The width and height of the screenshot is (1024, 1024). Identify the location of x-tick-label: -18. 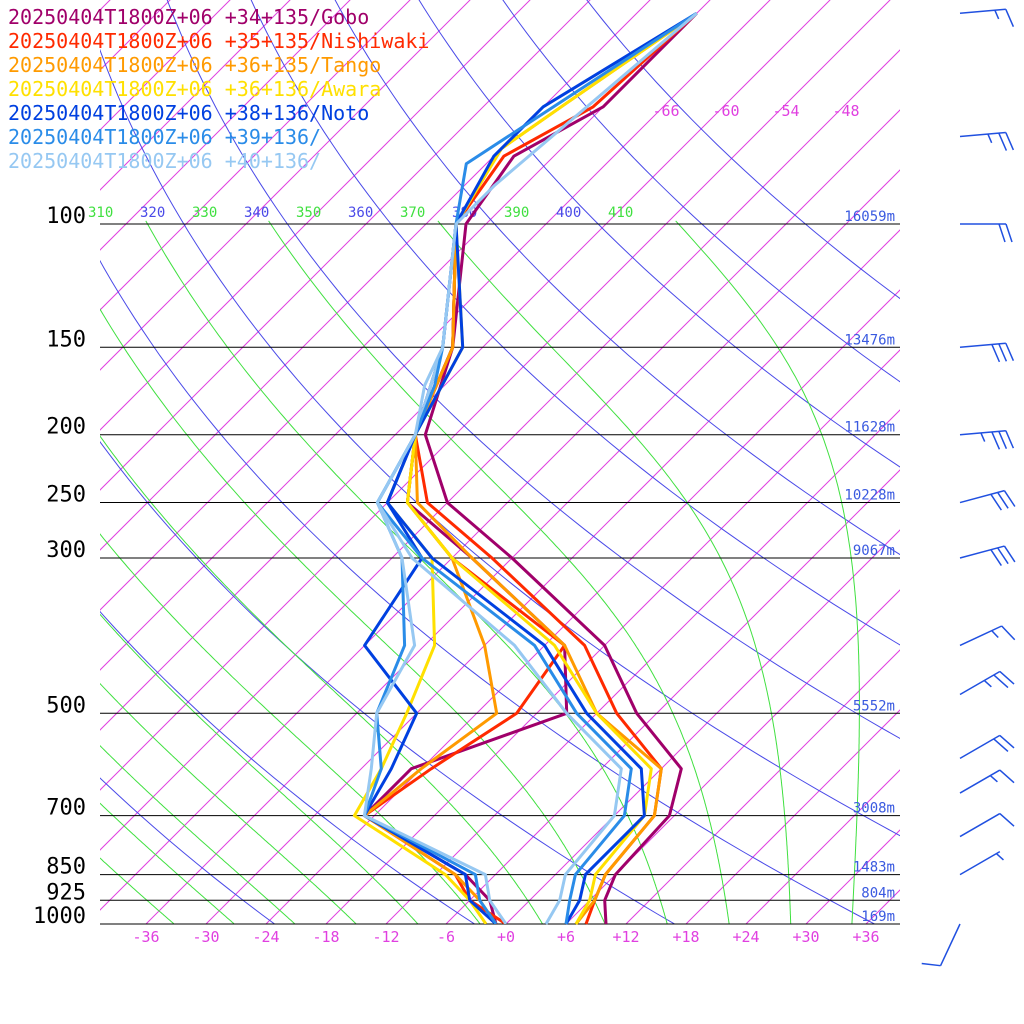
(325, 937).